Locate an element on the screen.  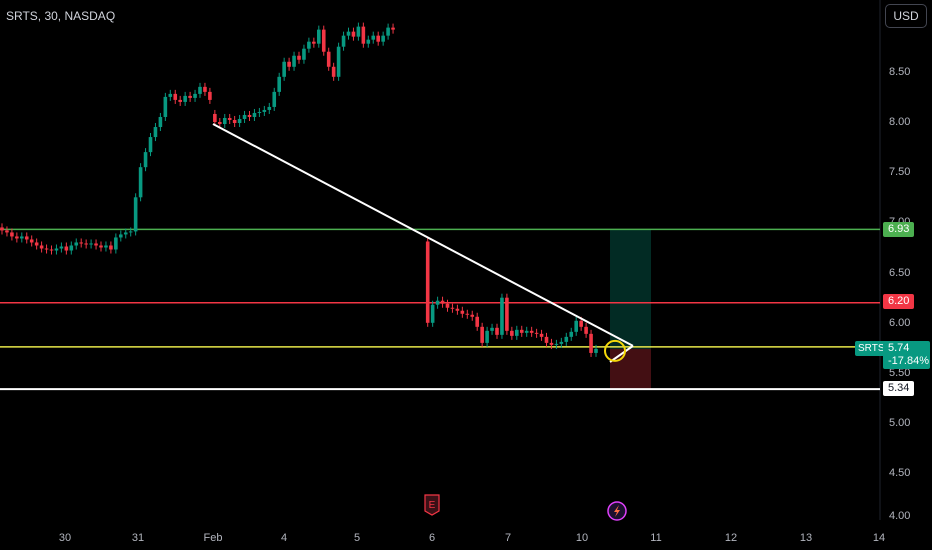
price-tick-label: 4.00 is located at coordinates (900, 516).